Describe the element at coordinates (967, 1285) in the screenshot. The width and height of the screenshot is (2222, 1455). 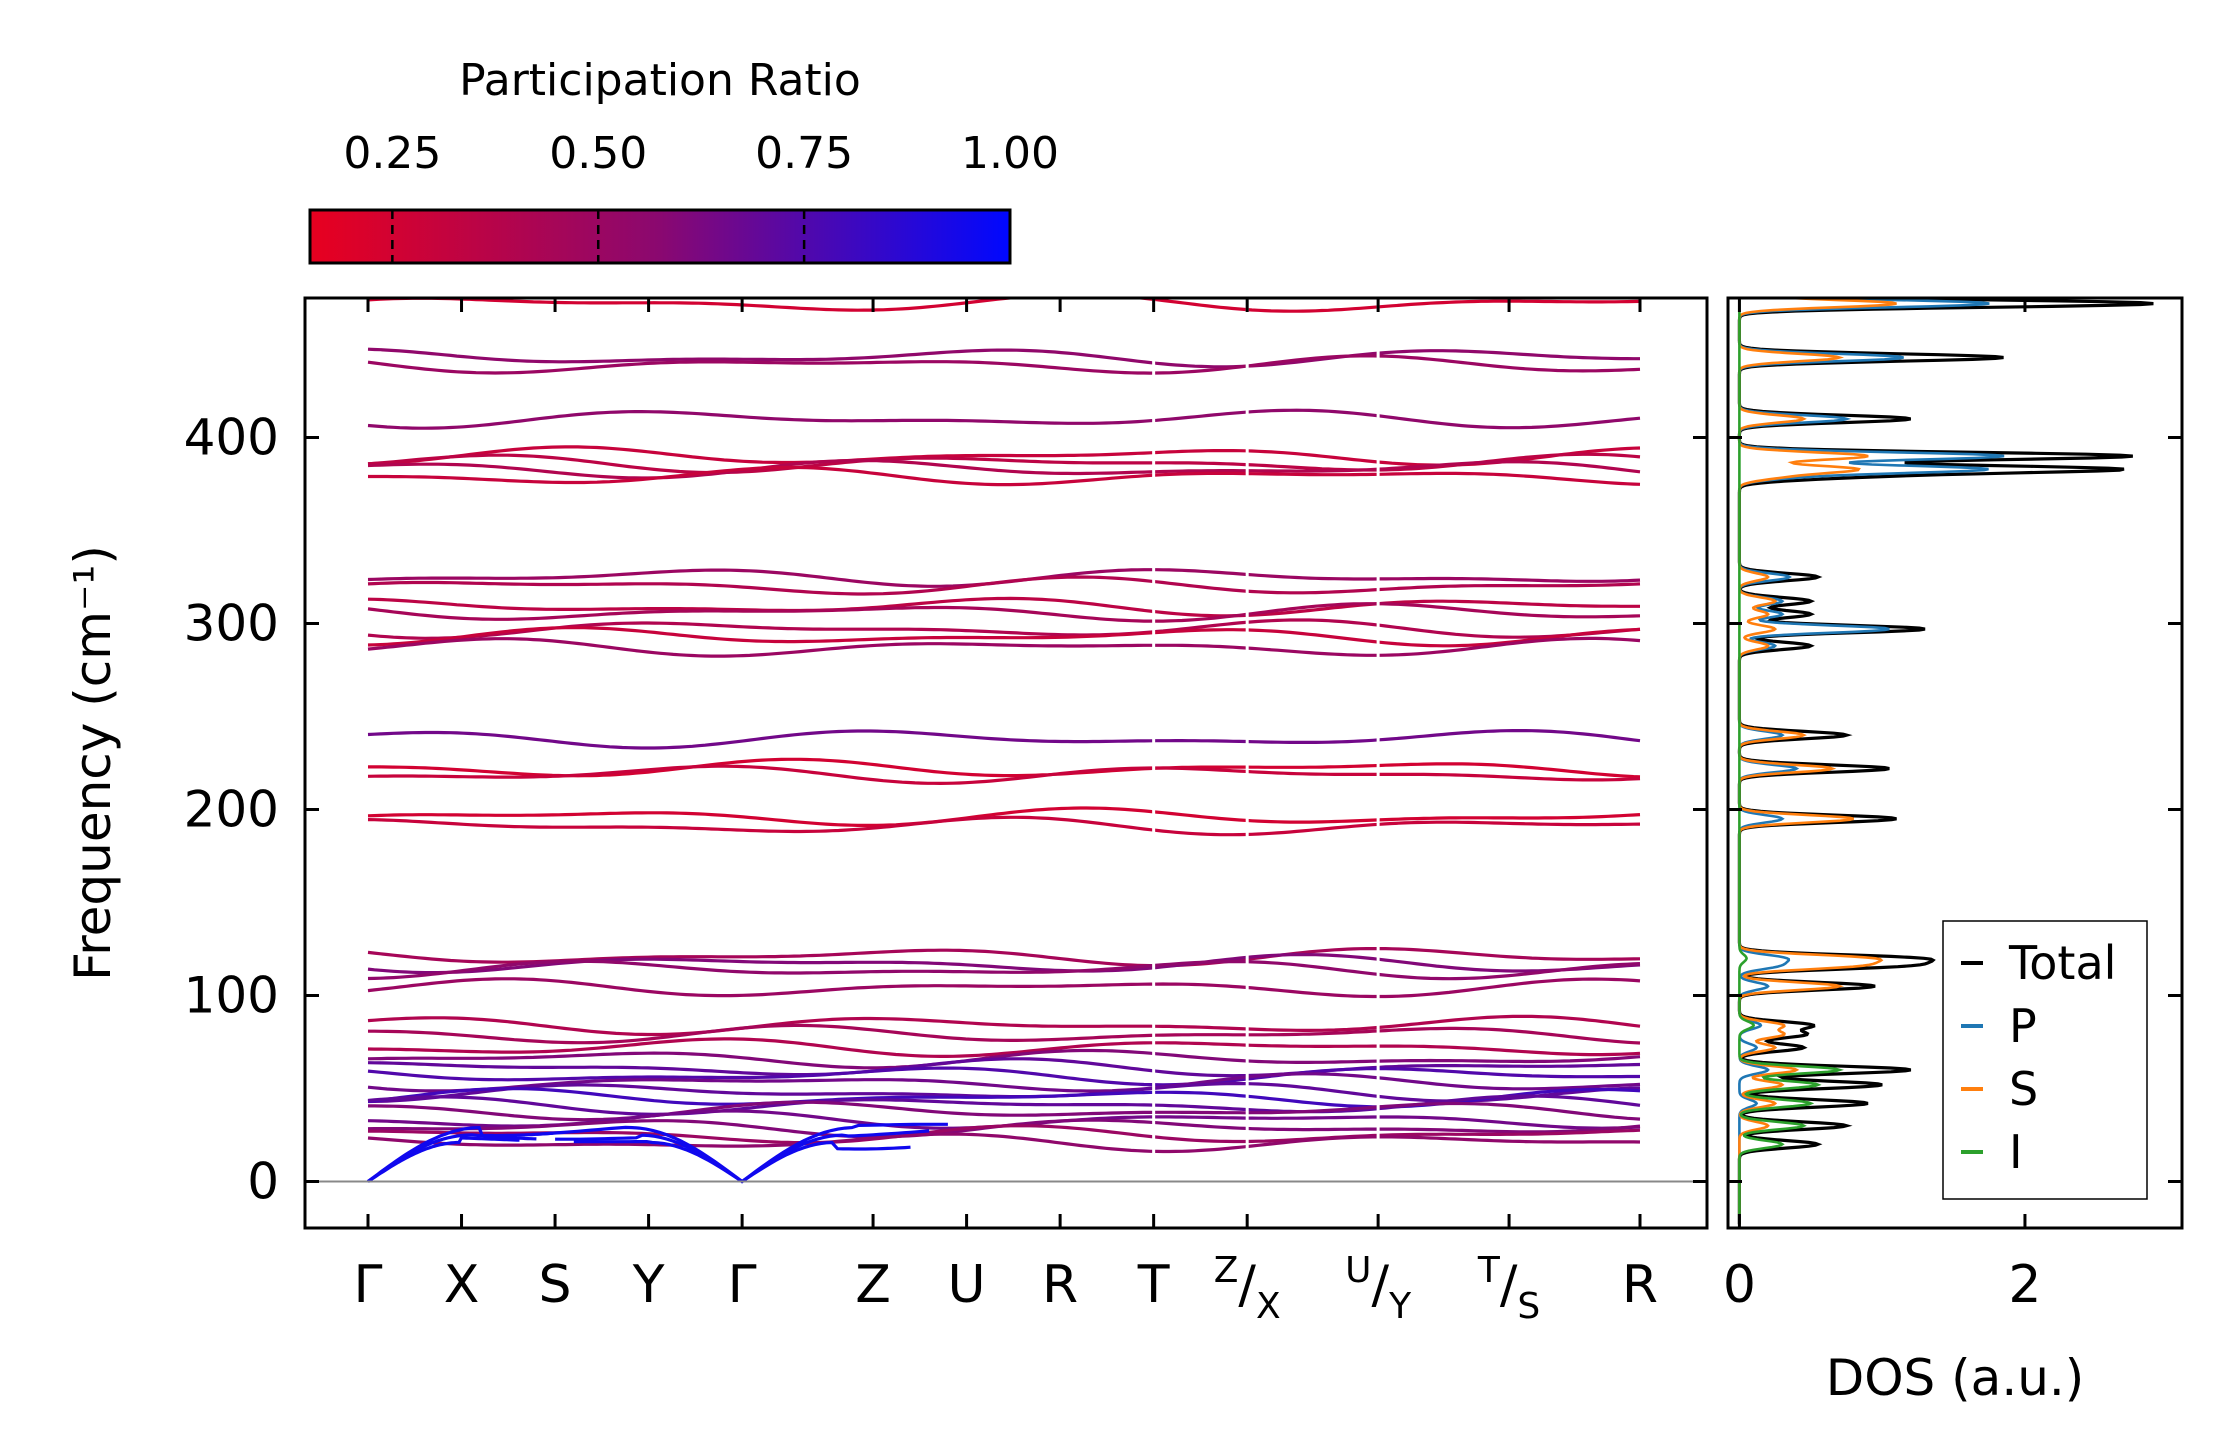
I see `high-symmetry-label: U` at that location.